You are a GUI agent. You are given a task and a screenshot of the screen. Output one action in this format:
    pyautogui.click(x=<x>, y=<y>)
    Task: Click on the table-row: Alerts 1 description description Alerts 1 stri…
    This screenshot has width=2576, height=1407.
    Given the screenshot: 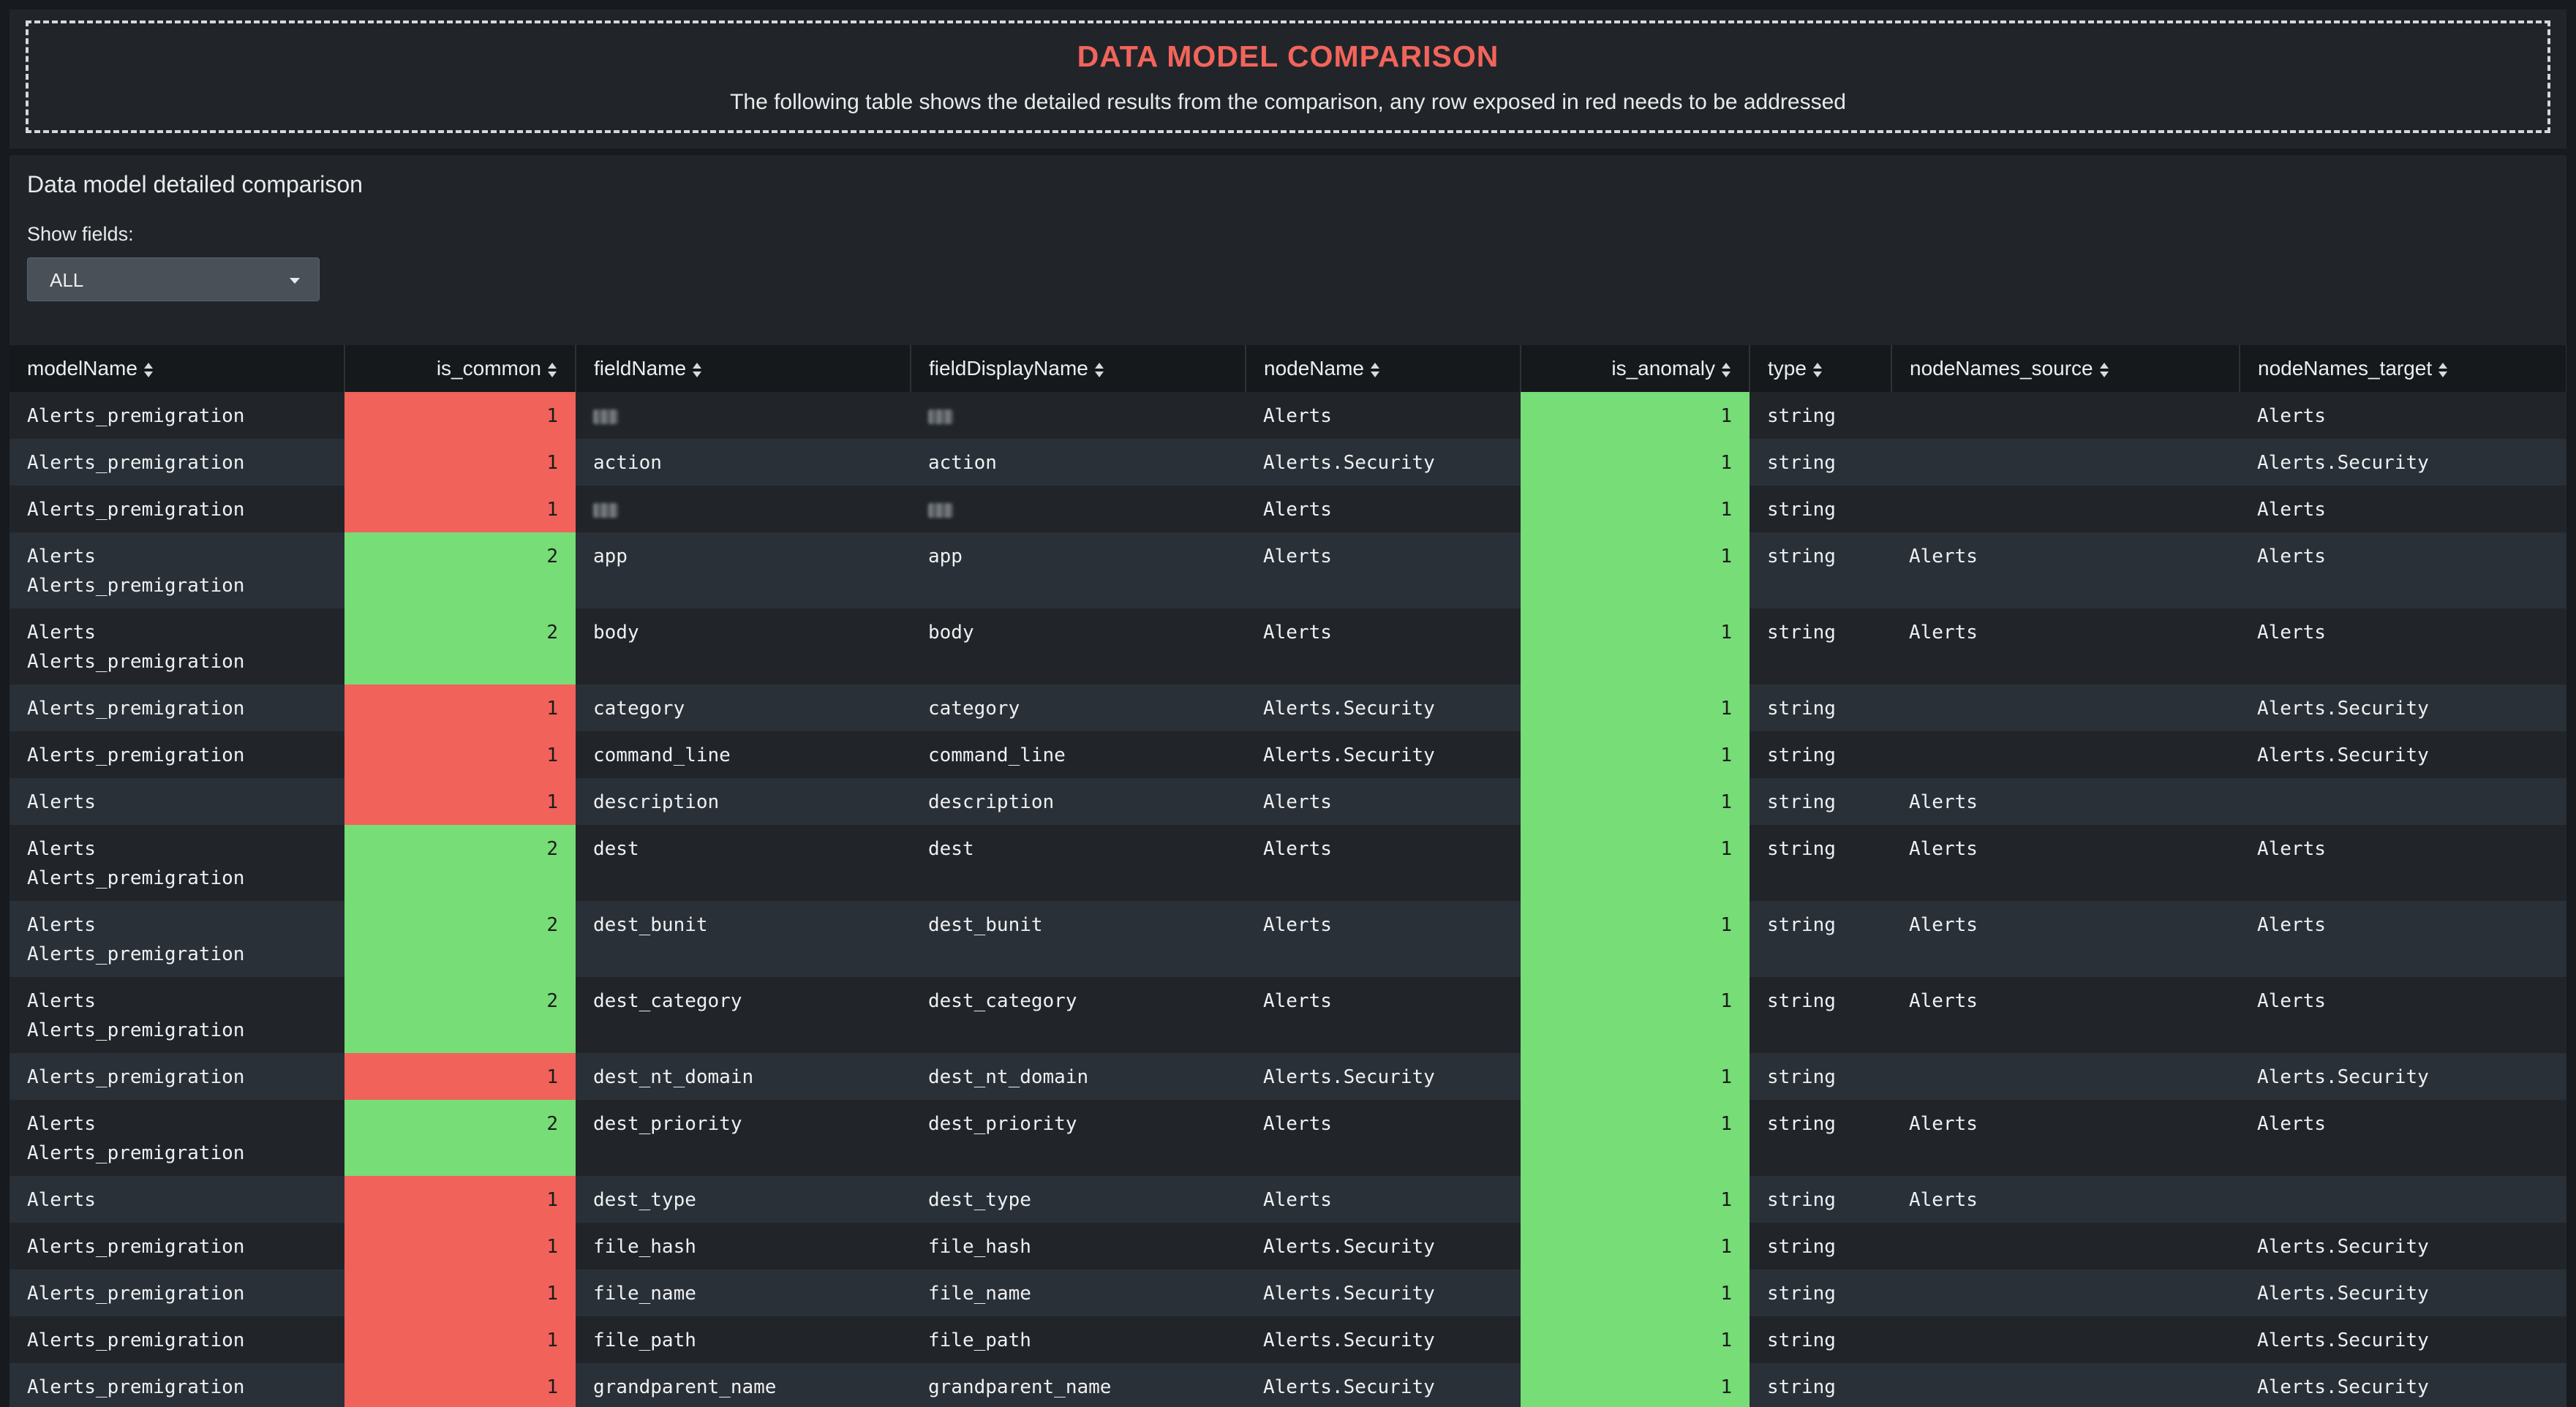 What is the action you would take?
    pyautogui.click(x=1288, y=802)
    